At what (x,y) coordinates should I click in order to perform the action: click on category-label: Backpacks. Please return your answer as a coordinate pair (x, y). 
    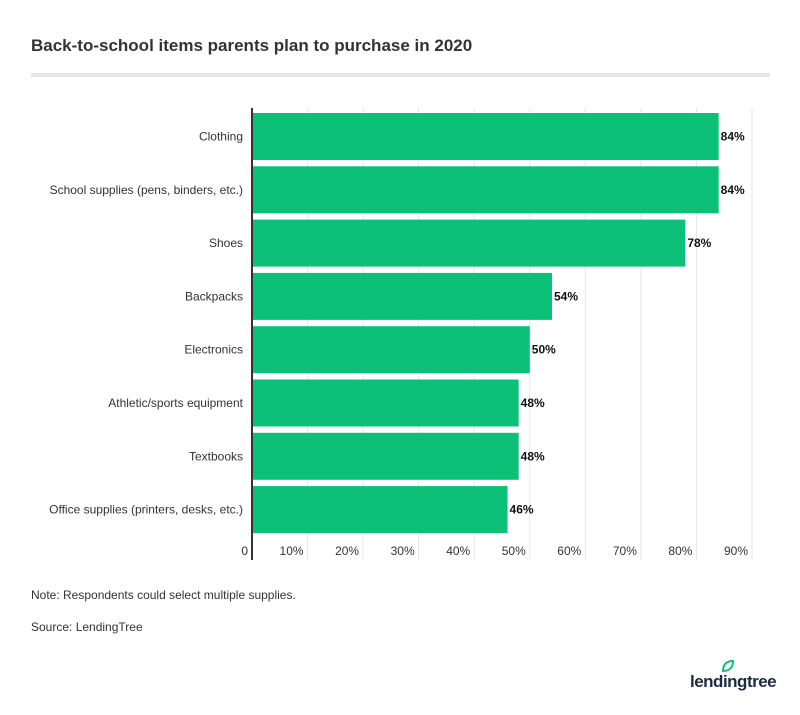
    Looking at the image, I should click on (214, 296).